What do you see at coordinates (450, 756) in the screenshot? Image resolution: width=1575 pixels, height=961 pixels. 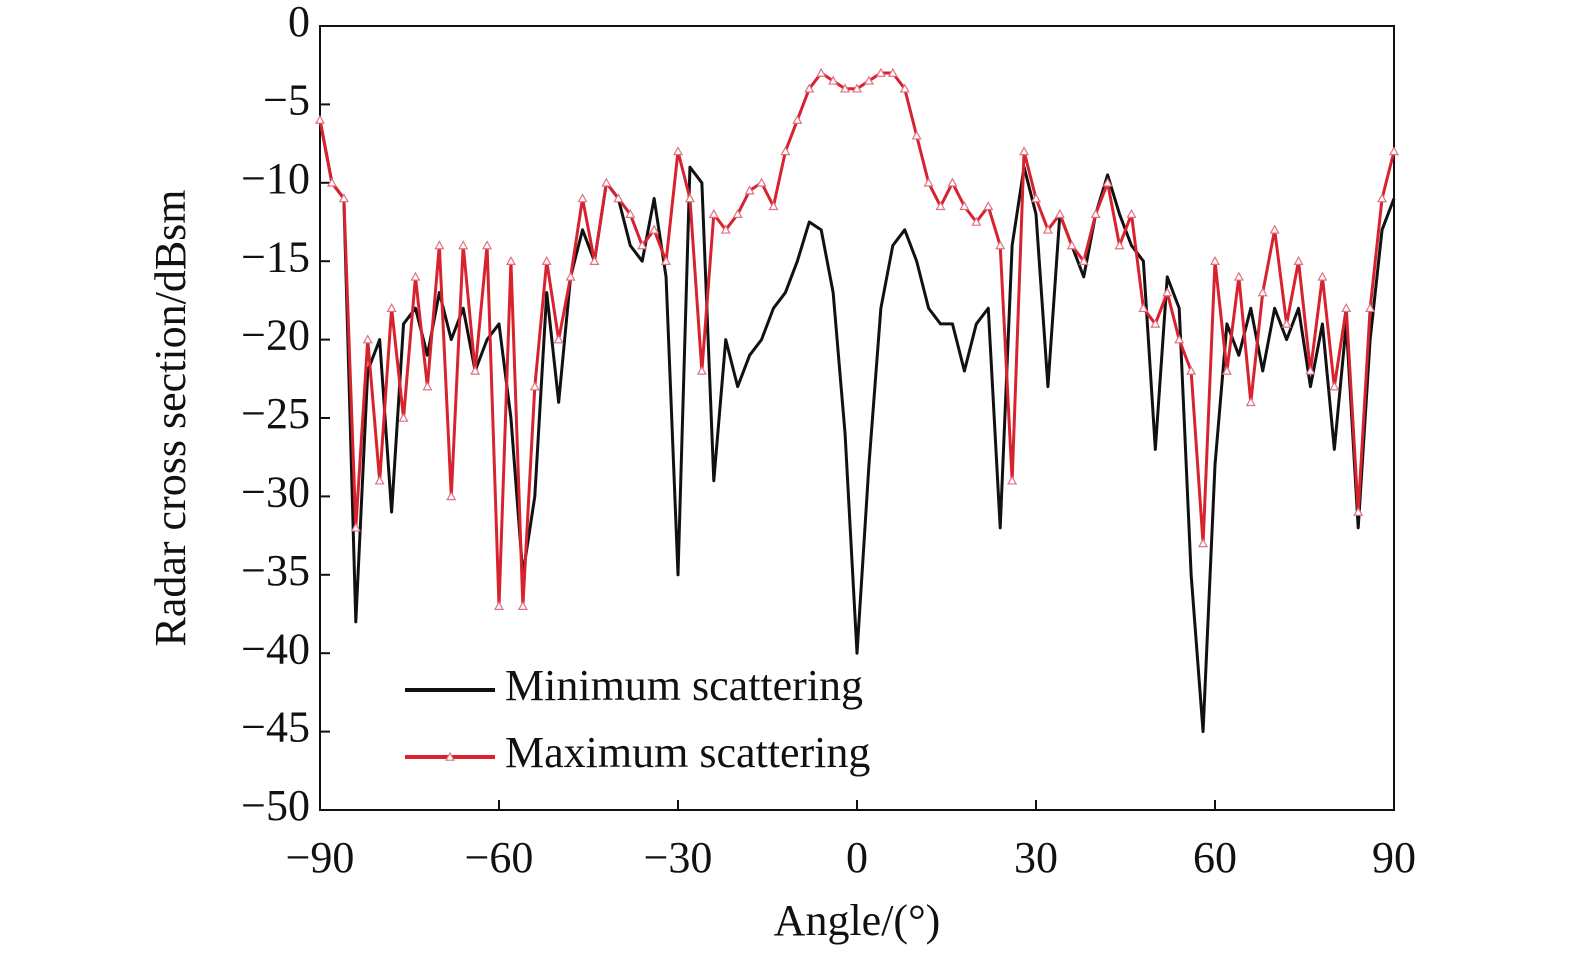 I see `legend-marker` at bounding box center [450, 756].